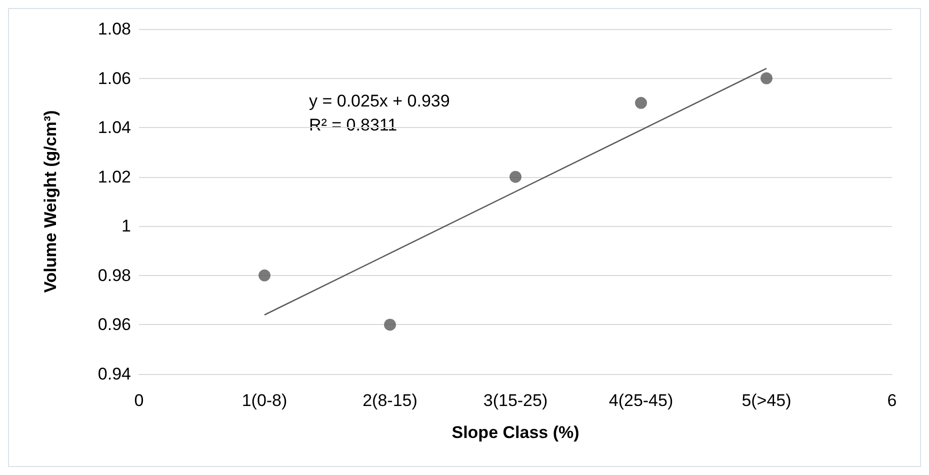 This screenshot has width=929, height=475. What do you see at coordinates (114, 275) in the screenshot?
I see `y-tick-label: 0.98` at bounding box center [114, 275].